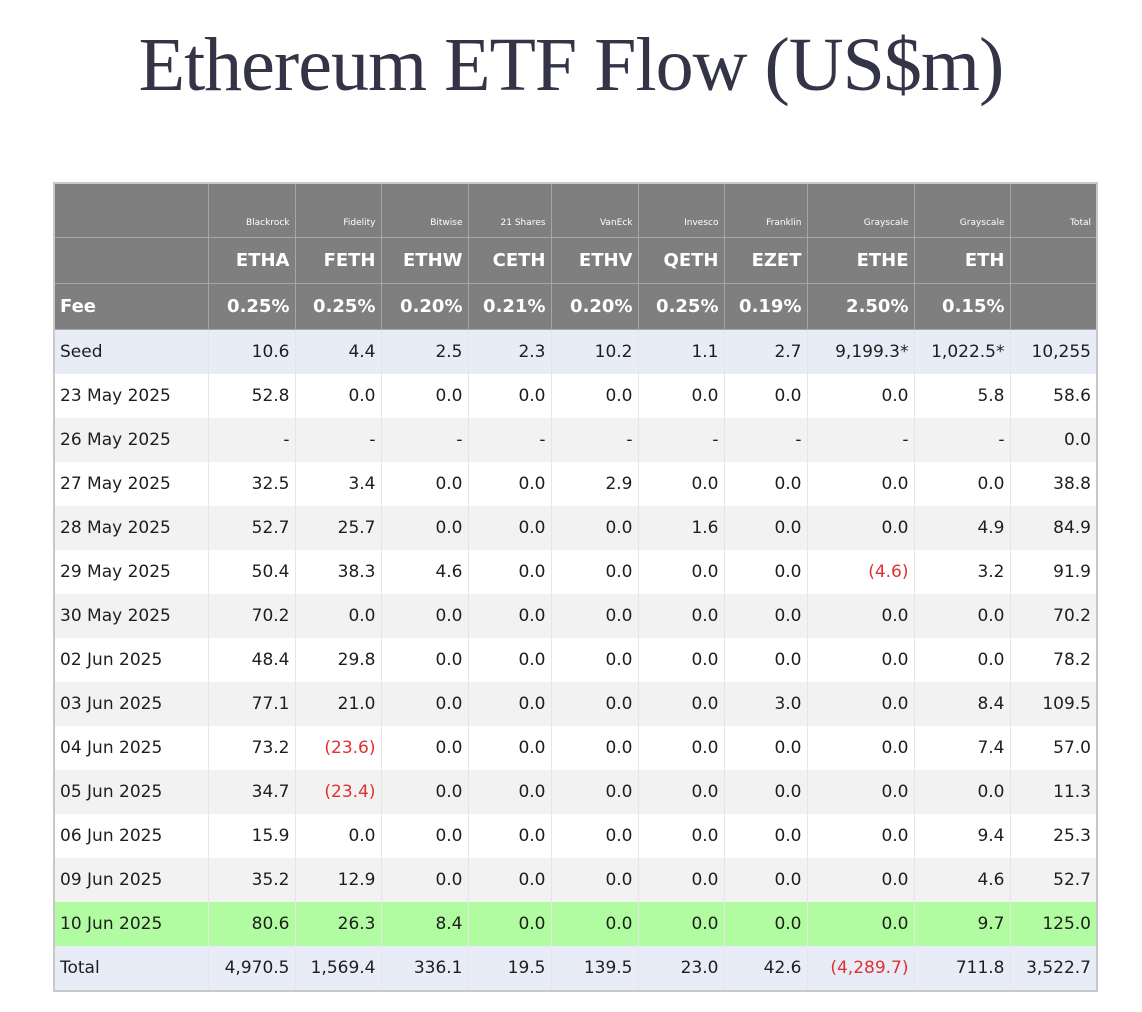  I want to click on flow-value-cell: 21.0, so click(338, 704).